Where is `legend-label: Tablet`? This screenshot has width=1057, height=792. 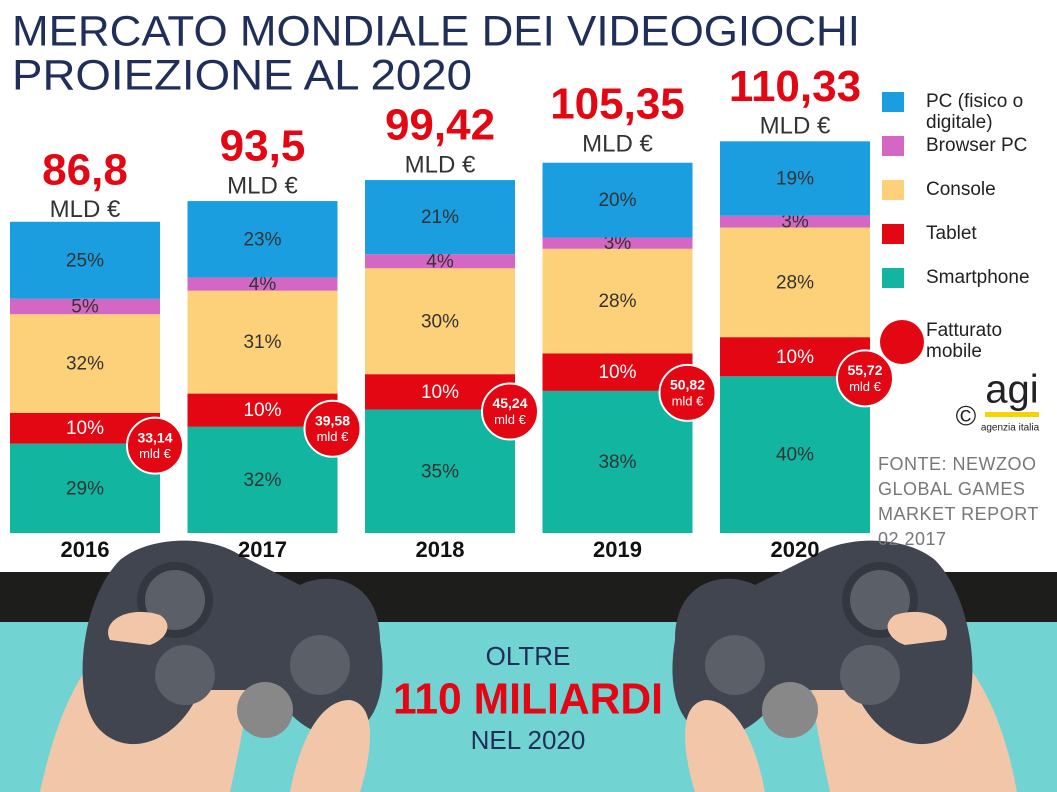
legend-label: Tablet is located at coordinates (951, 233).